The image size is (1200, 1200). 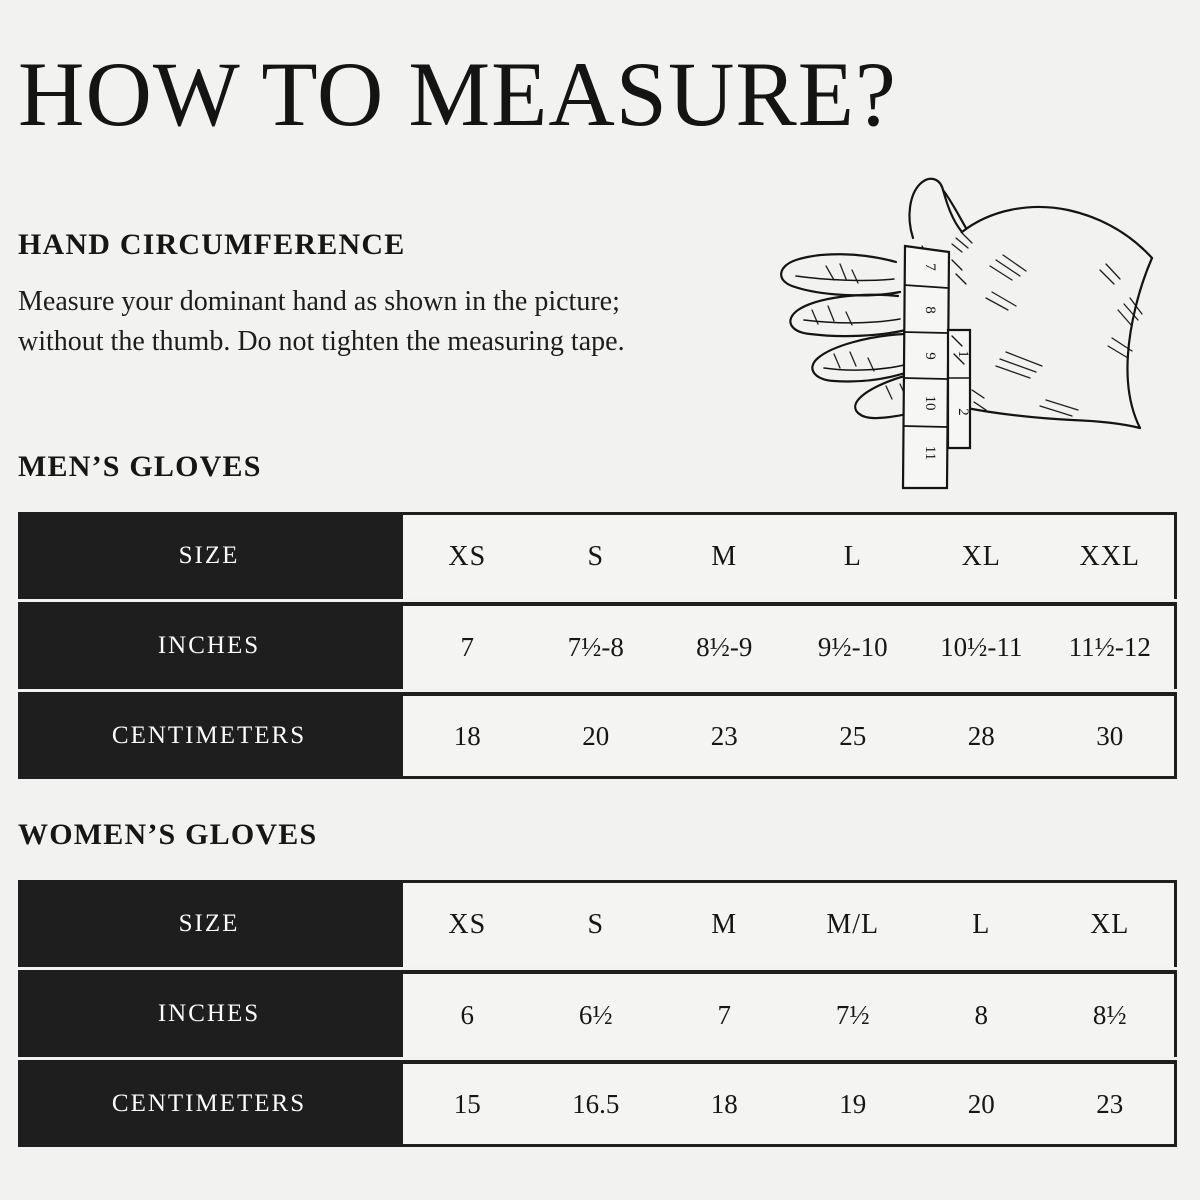 What do you see at coordinates (788, 645) in the screenshot?
I see `row-values: 7 7½-8 8½-9 9½-10 10½-11 11½-12` at bounding box center [788, 645].